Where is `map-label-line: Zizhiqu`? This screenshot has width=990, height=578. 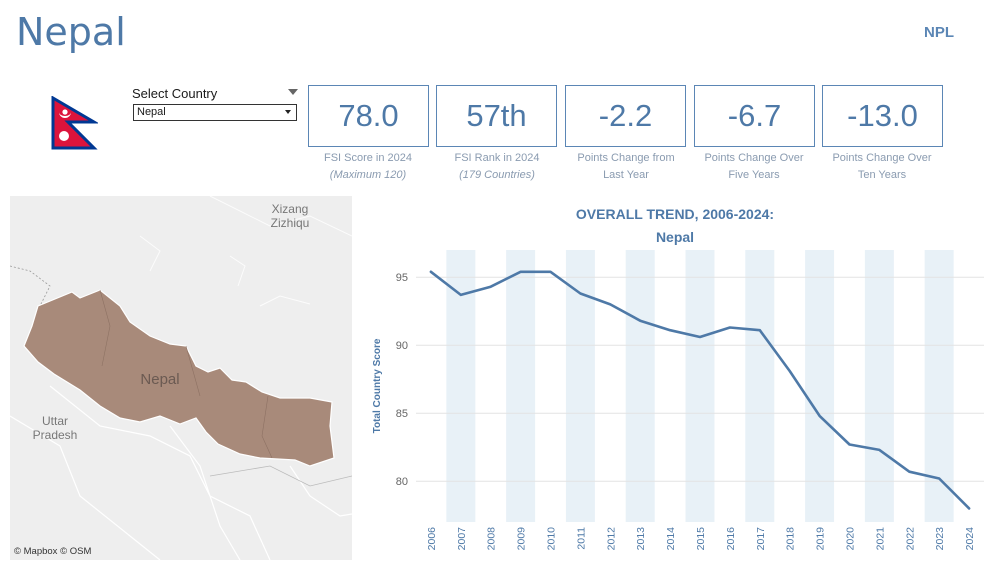
map-label-line: Zizhiqu is located at coordinates (290, 223).